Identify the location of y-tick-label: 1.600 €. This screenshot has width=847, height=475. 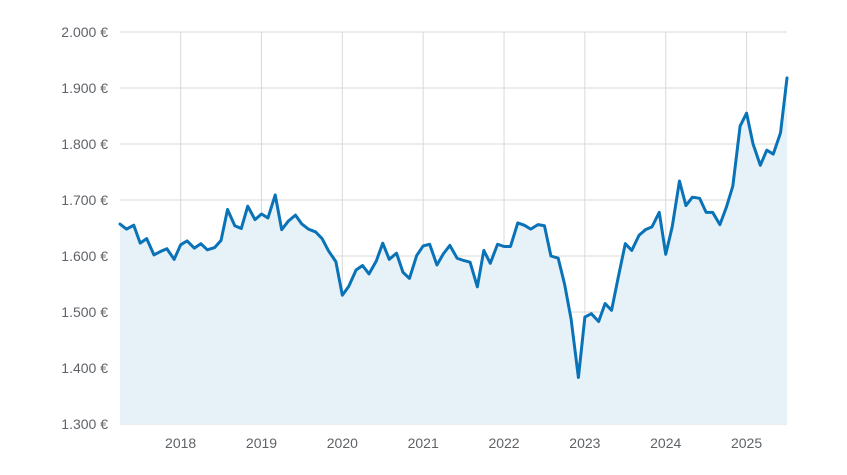
(84, 256).